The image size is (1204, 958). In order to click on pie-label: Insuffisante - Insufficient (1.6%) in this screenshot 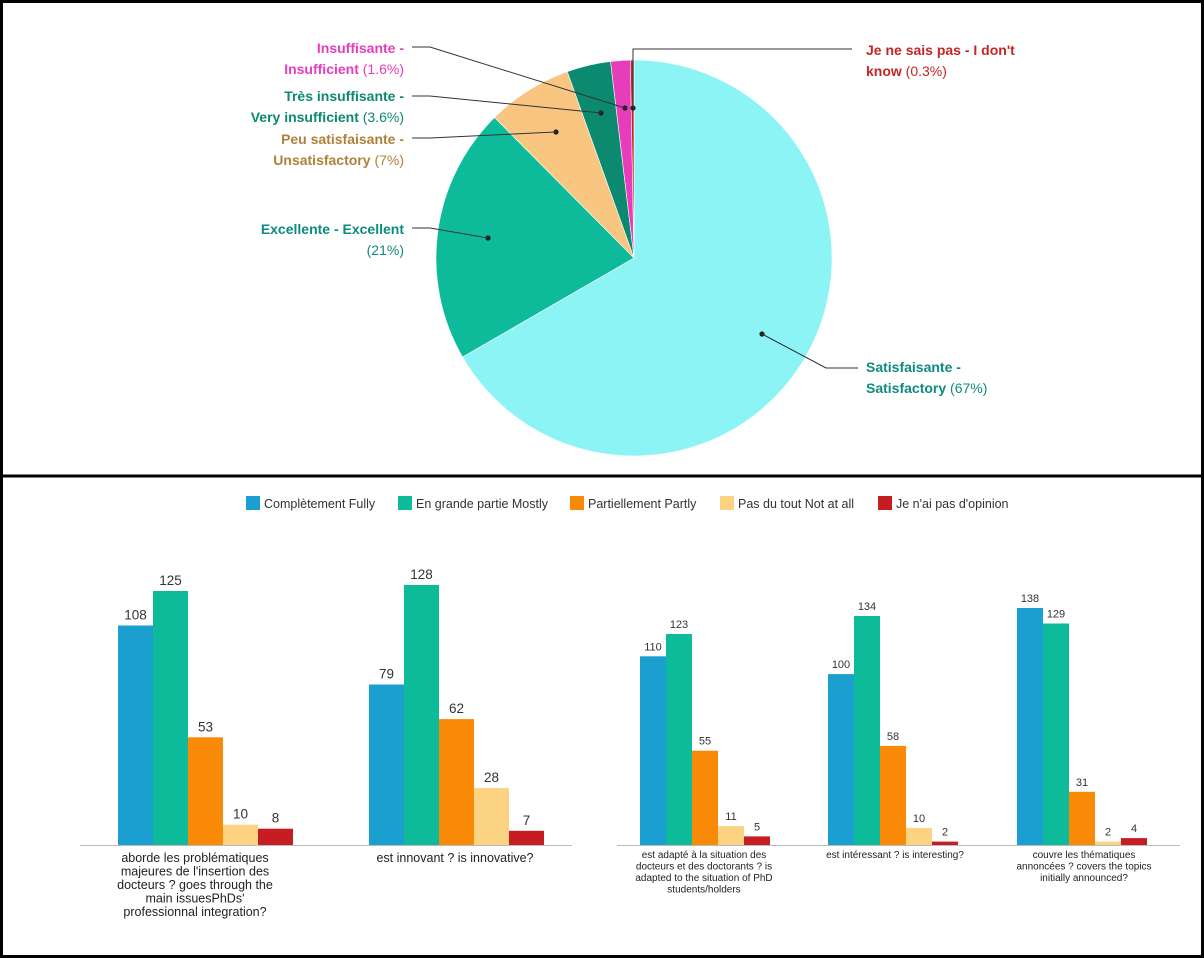, I will do `click(456, 75)`.